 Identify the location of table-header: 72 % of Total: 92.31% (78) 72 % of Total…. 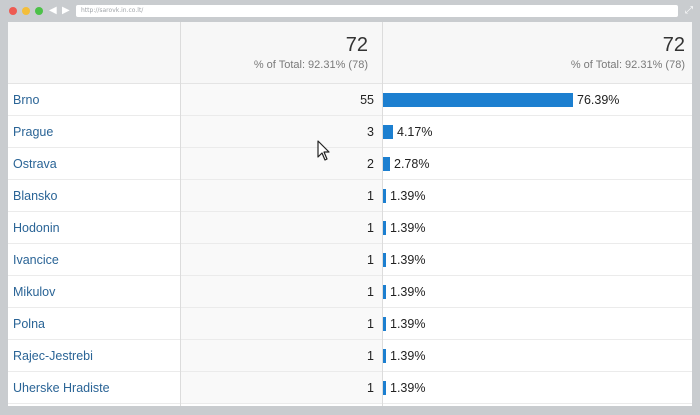
(350, 53).